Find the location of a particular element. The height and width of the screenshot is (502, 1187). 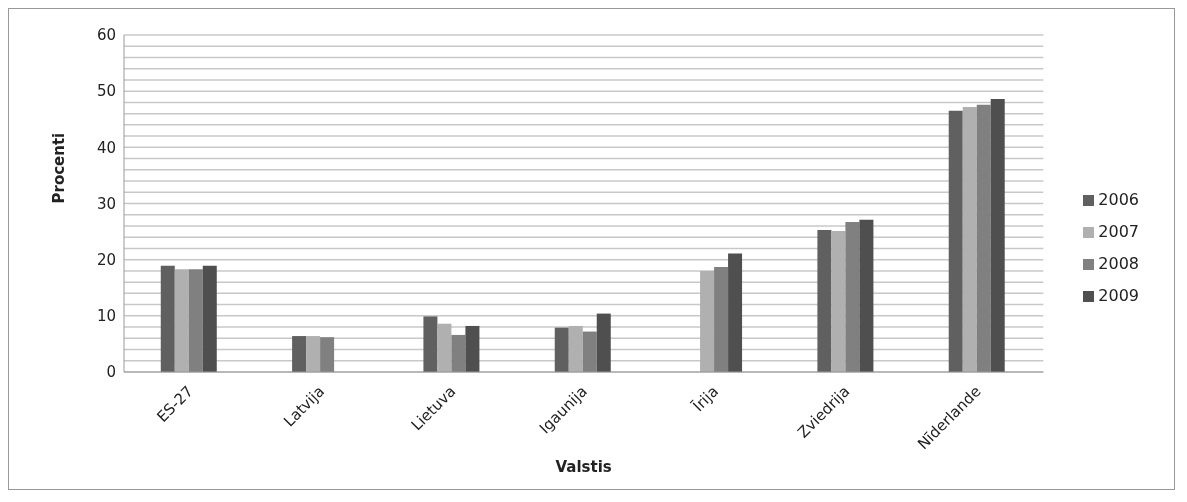

y-tick-label: 0 is located at coordinates (111, 372).